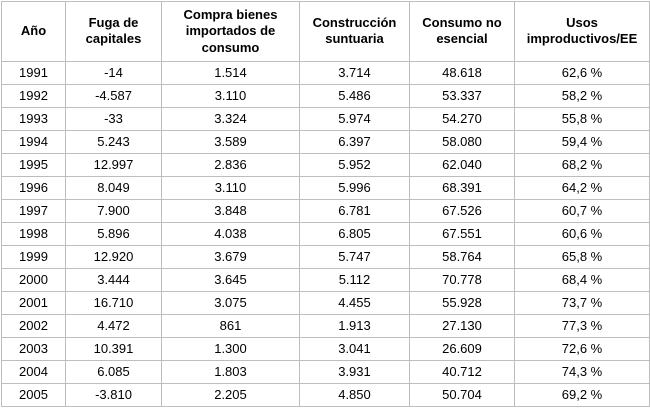 The image size is (650, 420). Describe the element at coordinates (462, 72) in the screenshot. I see `value-cell: 48.618` at that location.